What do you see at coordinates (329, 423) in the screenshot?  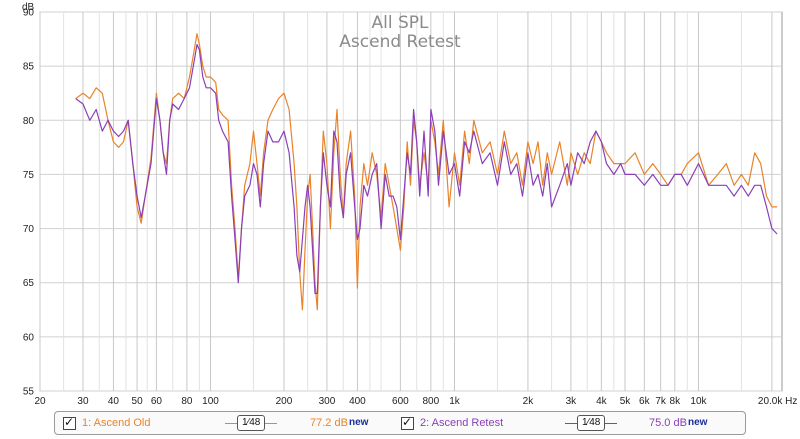 I see `level-ascend-old: 77.2 dB` at bounding box center [329, 423].